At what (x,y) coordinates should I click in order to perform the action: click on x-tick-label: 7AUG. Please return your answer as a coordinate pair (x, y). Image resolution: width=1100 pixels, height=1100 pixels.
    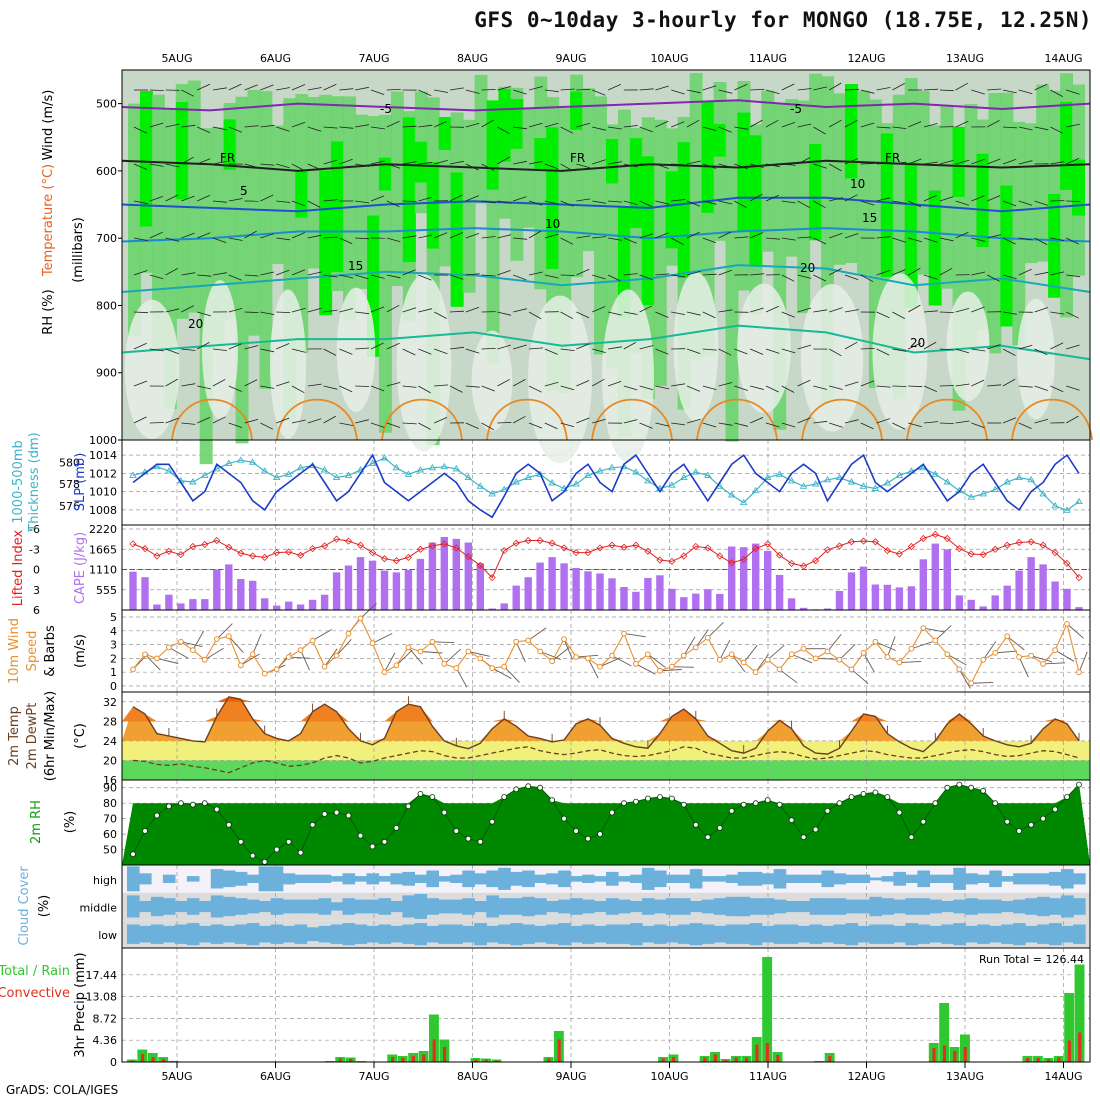
    Looking at the image, I should click on (373, 58).